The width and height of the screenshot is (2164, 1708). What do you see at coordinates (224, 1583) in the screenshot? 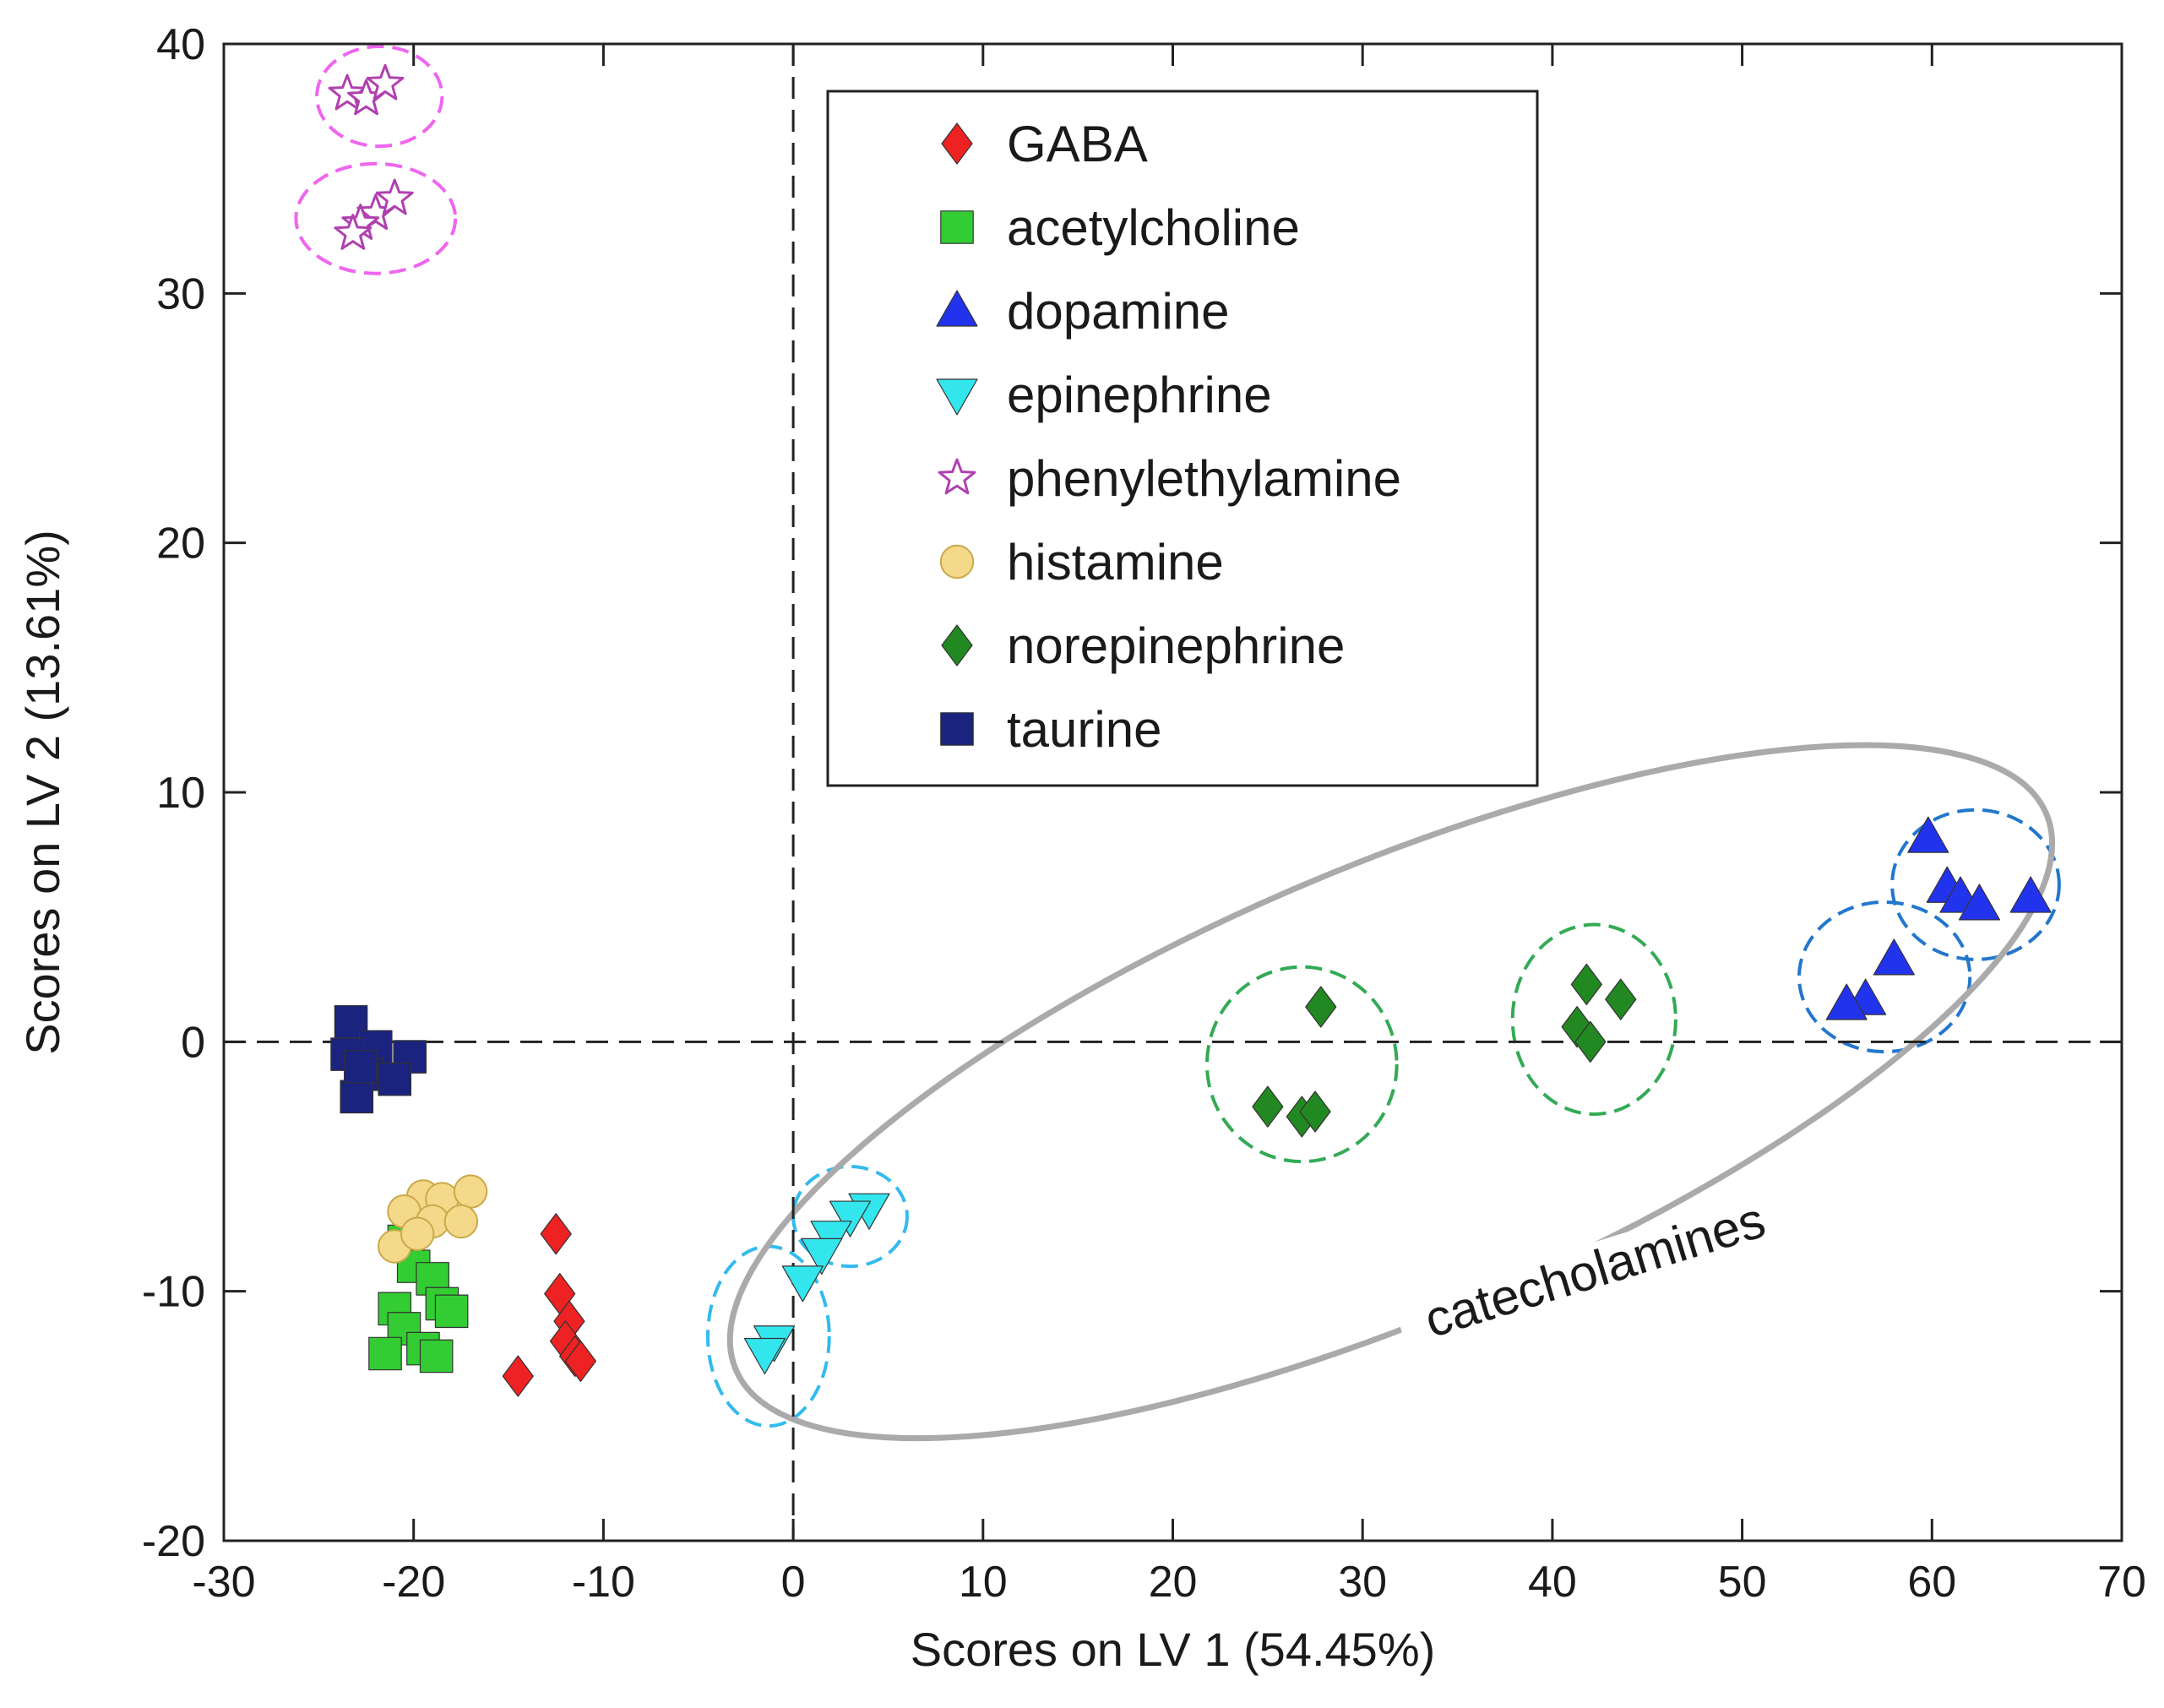
I see `x-tick-label: -30` at bounding box center [224, 1583].